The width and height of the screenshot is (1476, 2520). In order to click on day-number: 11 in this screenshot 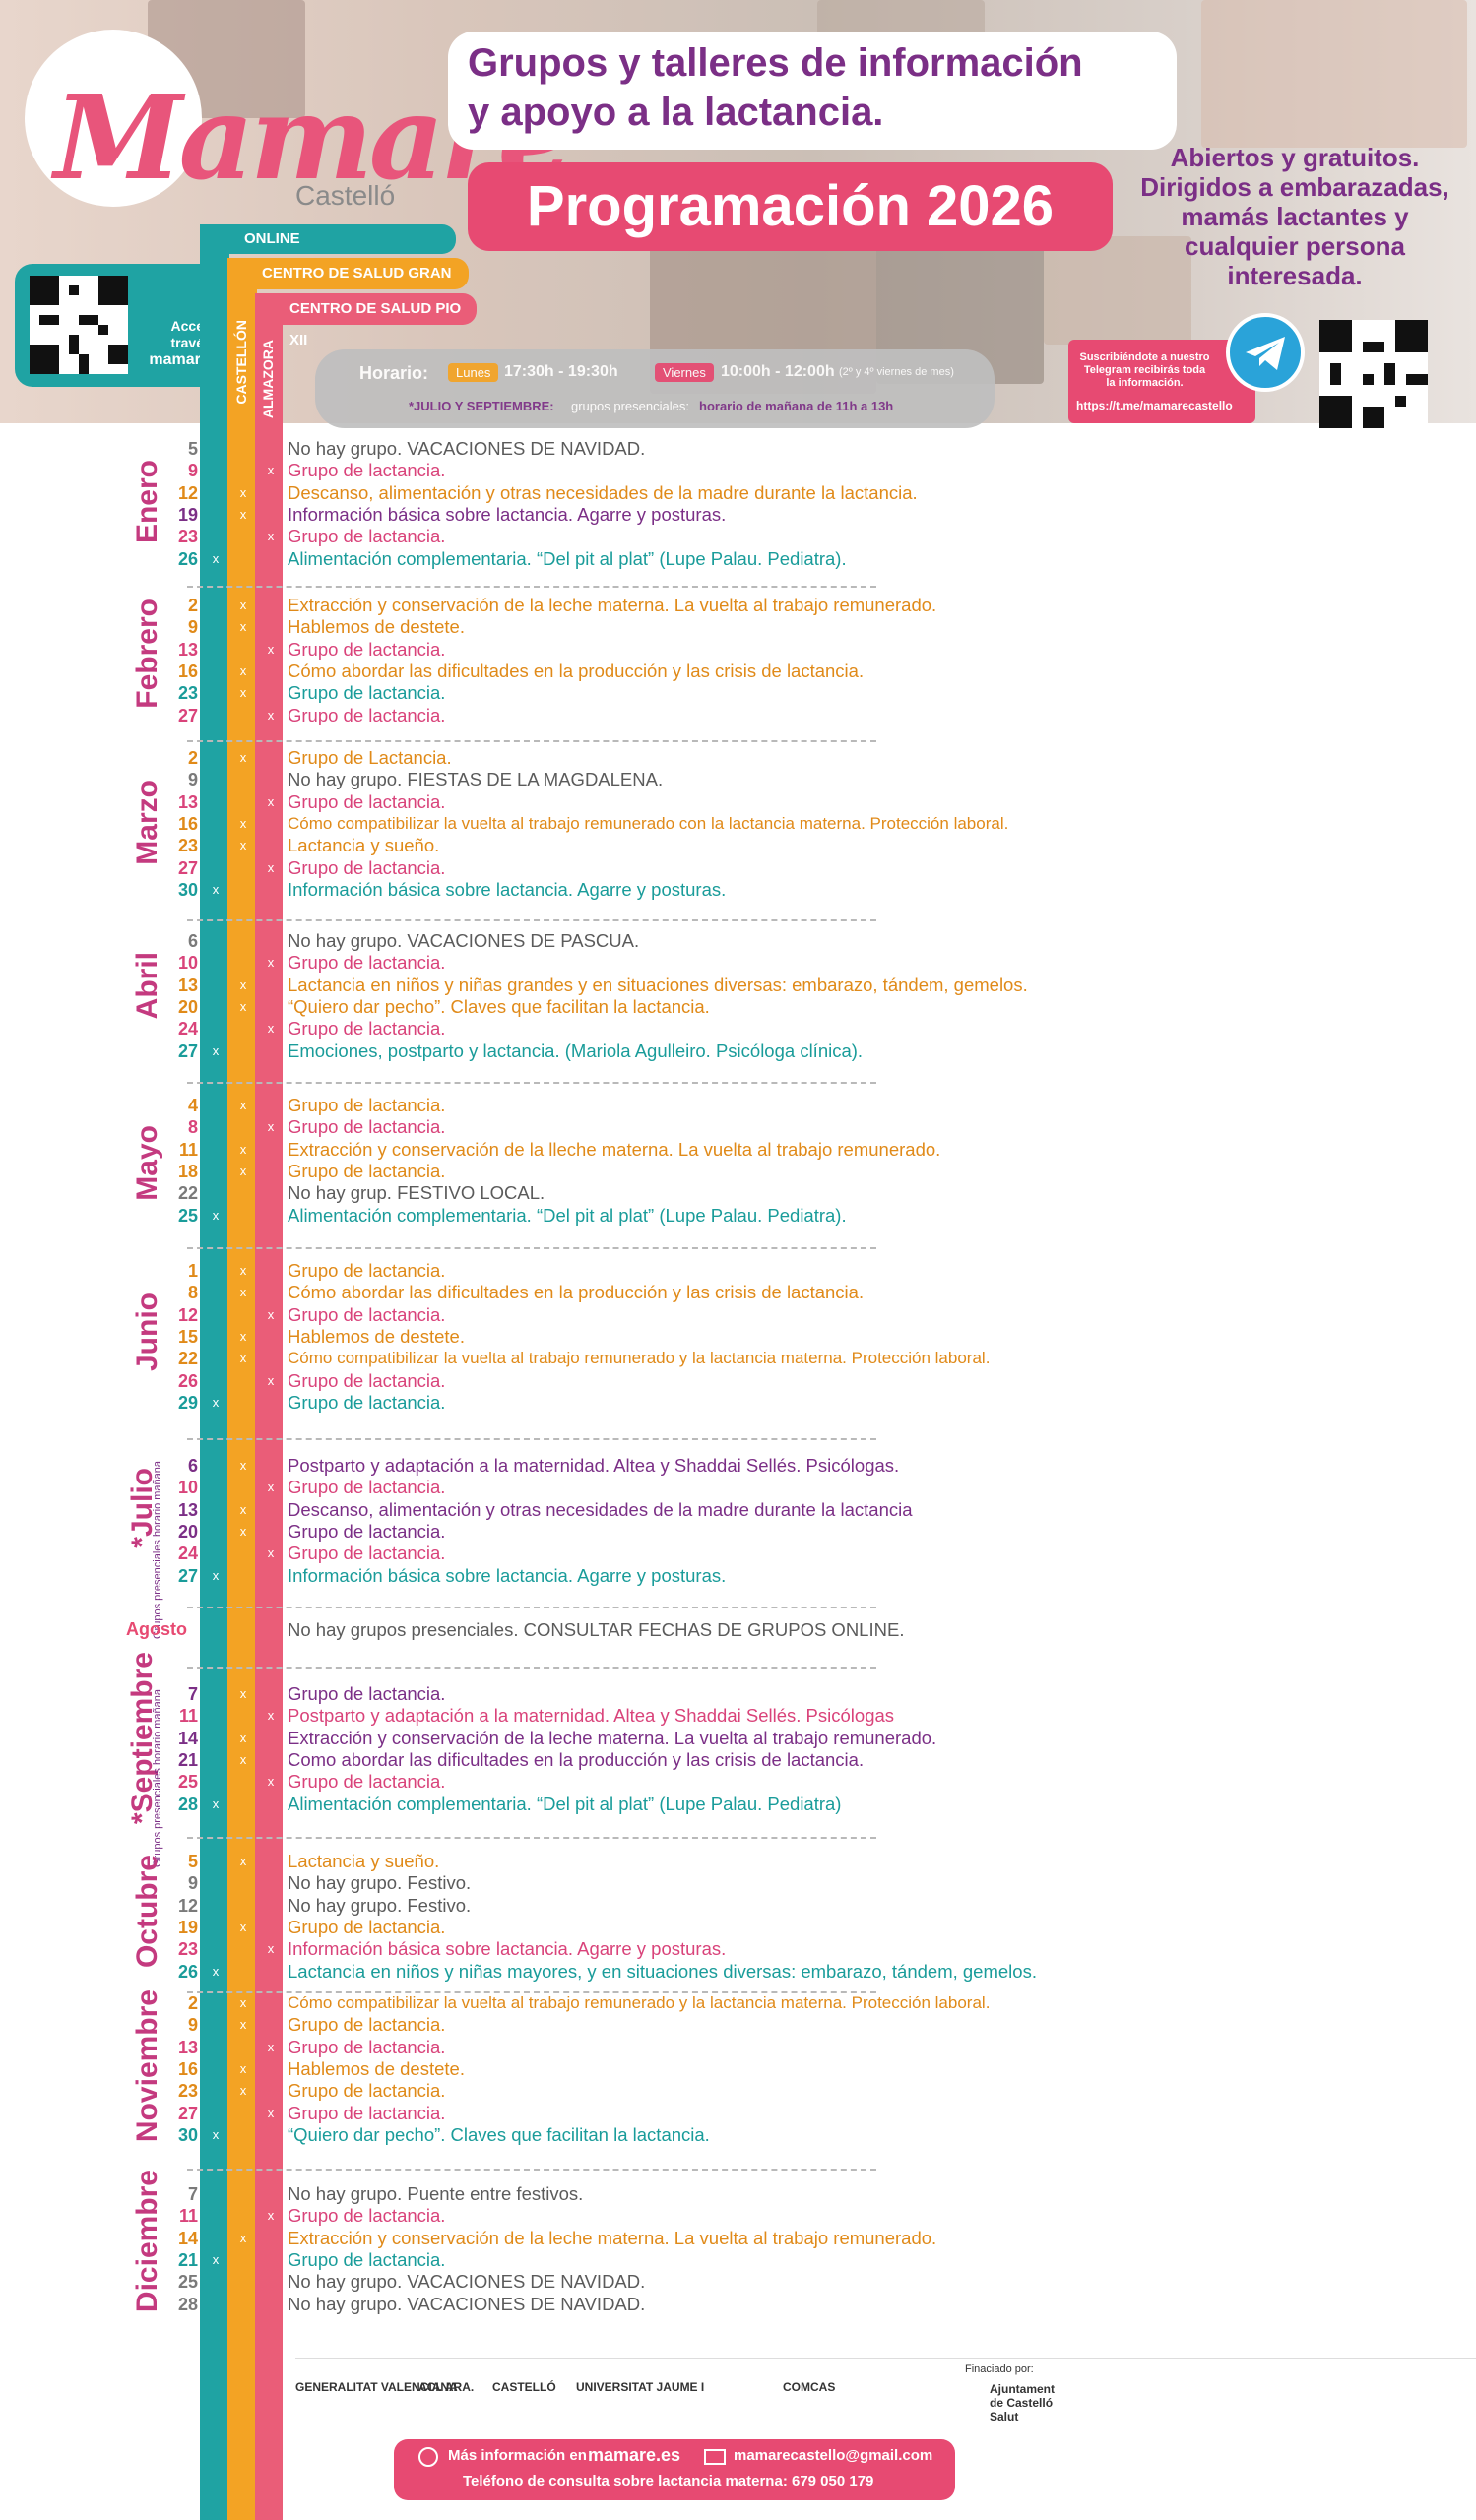, I will do `click(188, 2216)`.